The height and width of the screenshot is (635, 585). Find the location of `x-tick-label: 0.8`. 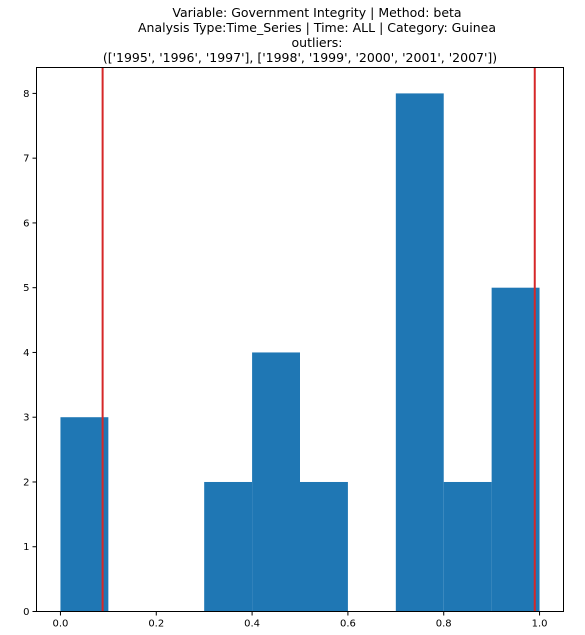

x-tick-label: 0.8 is located at coordinates (444, 624).